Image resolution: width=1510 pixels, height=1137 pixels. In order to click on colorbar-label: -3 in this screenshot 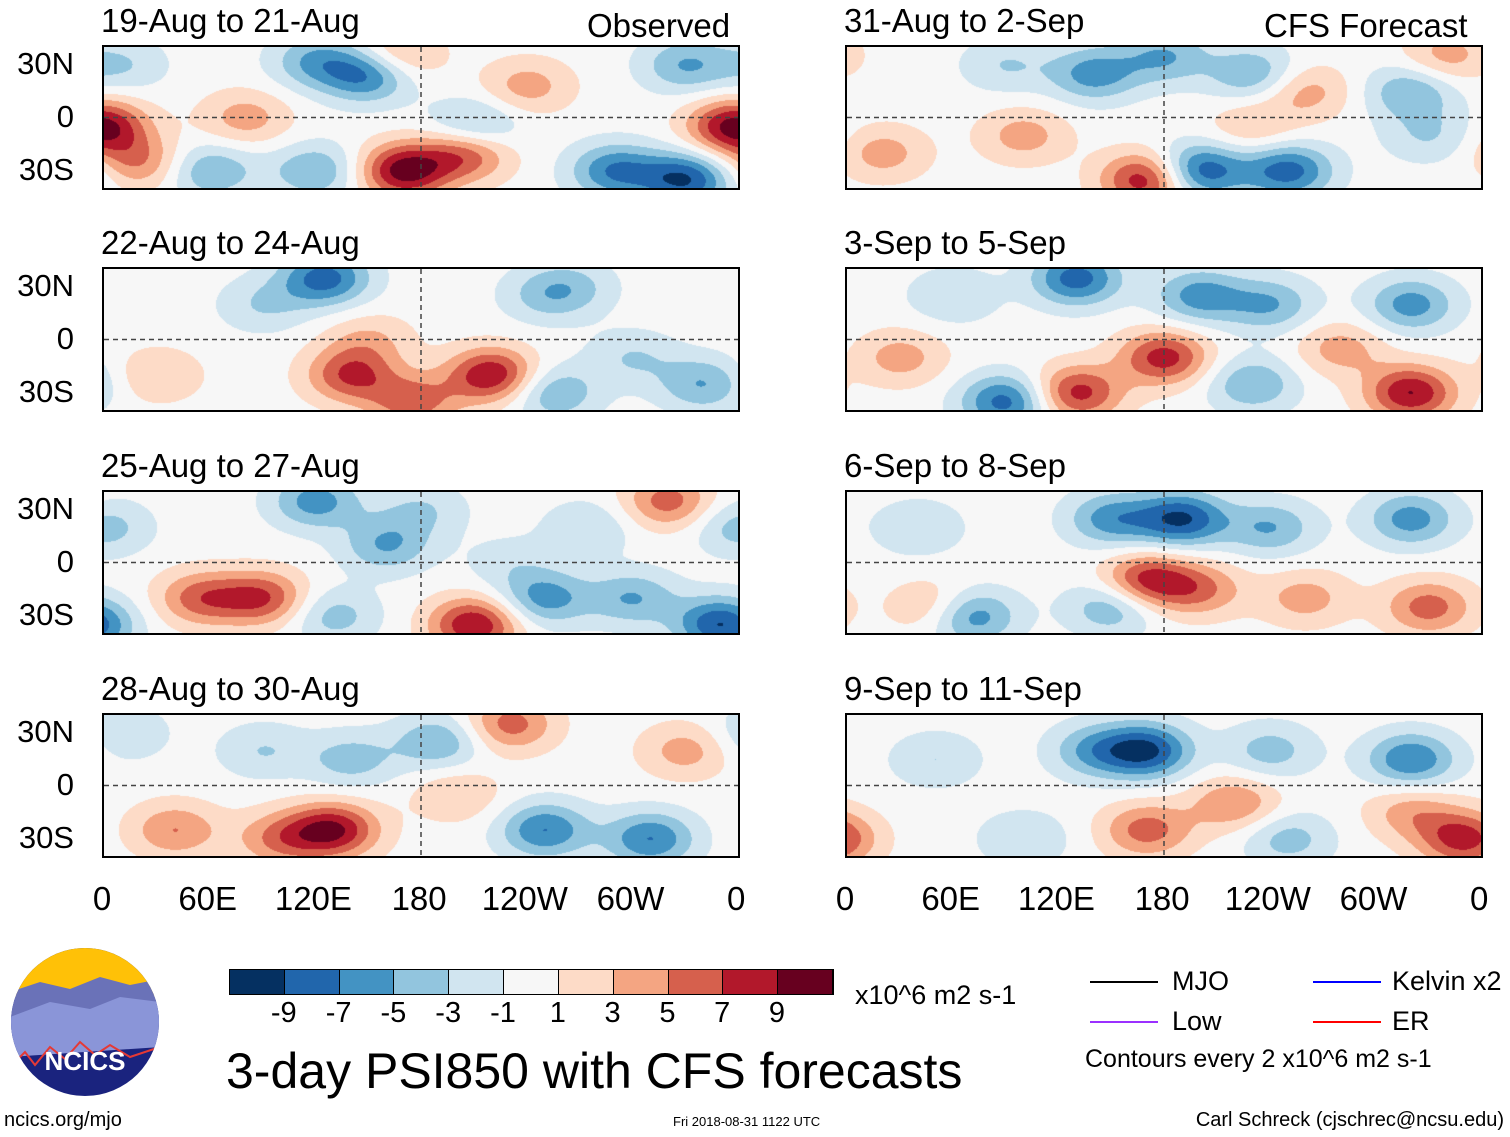, I will do `click(448, 1013)`.